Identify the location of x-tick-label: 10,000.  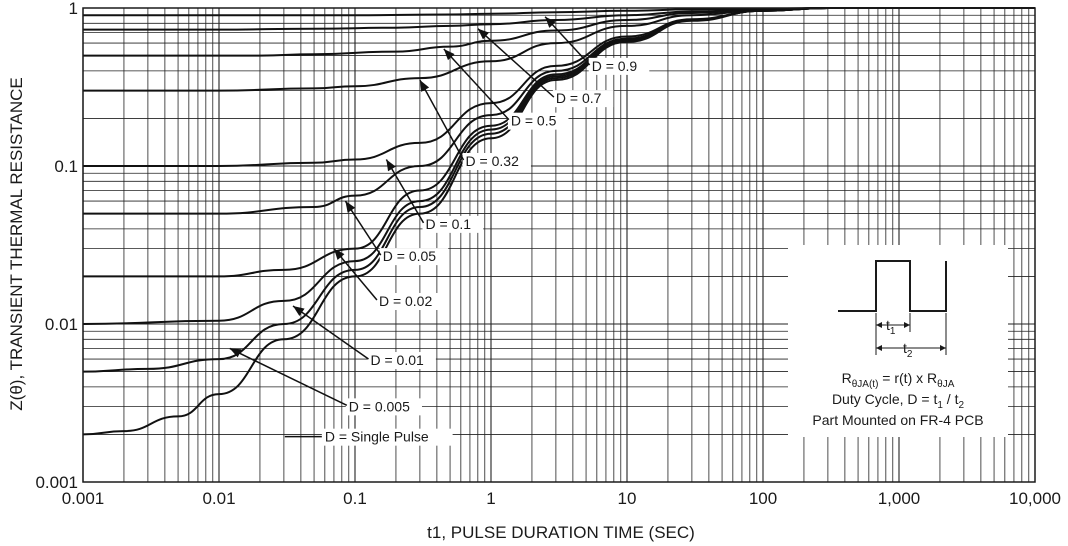
(1035, 498).